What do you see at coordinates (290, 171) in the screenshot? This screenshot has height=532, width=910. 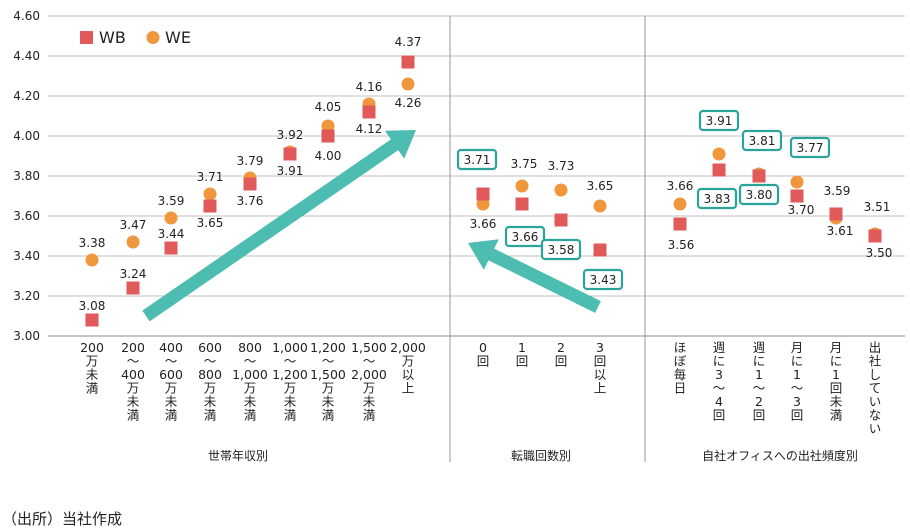 I see `wb-value-label: 3.91` at bounding box center [290, 171].